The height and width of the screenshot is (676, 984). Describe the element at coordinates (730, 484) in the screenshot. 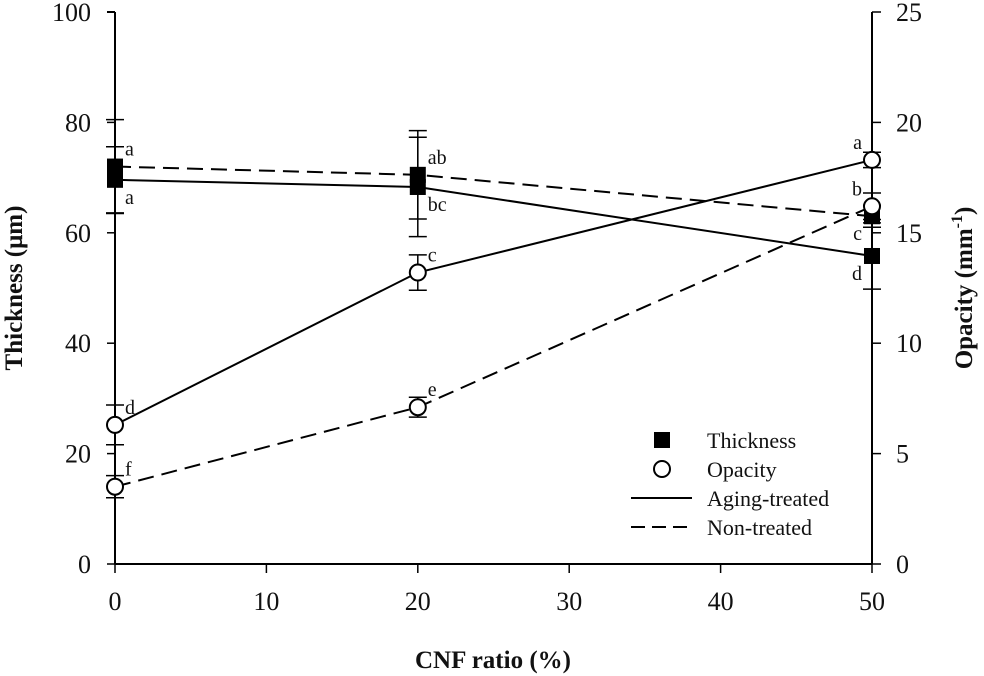

I see `legend: Thickness Opacity Aging-treated Non-treated` at that location.